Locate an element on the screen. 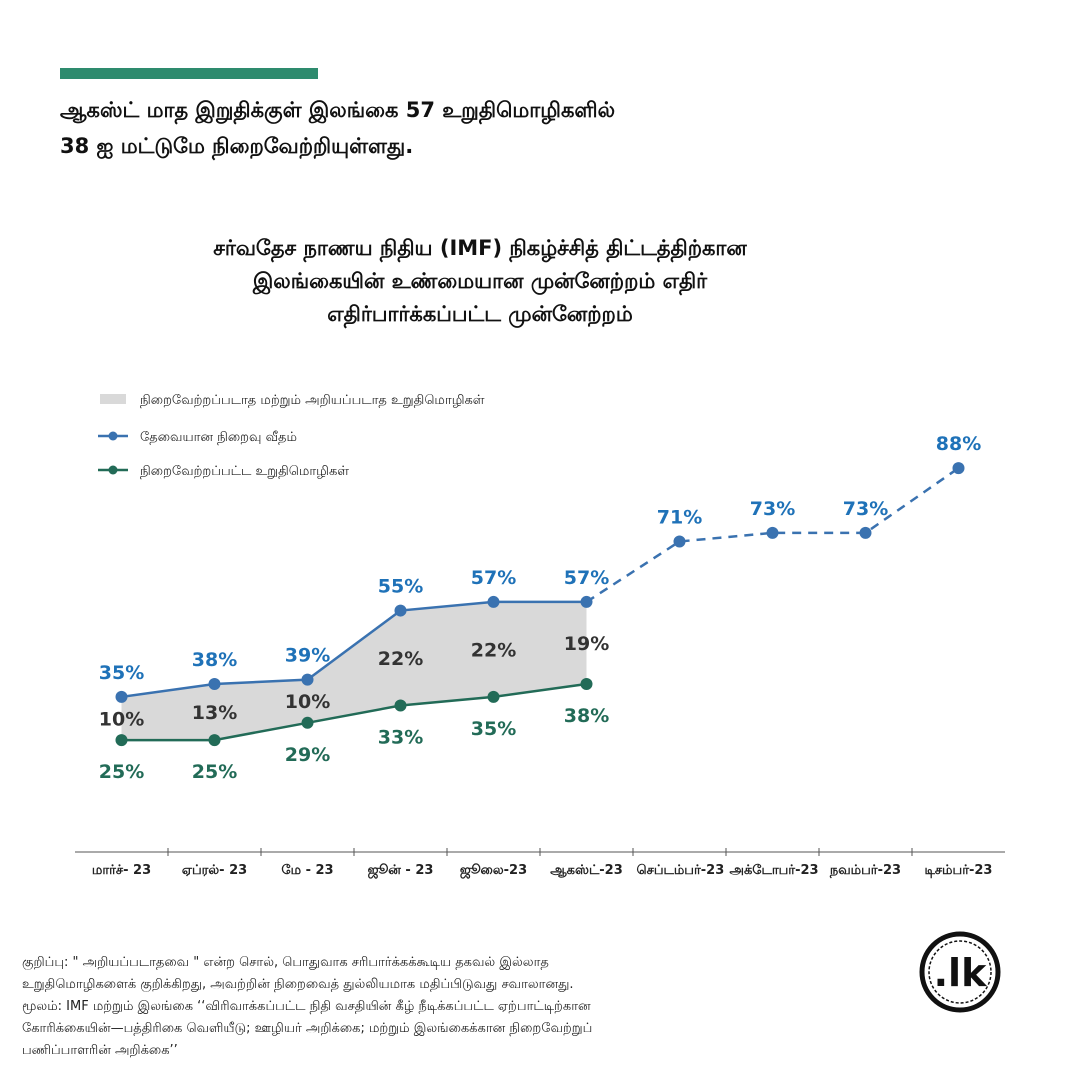 Image resolution: width=1080 pixels, height=1080 pixels. fulfilled-line is located at coordinates (354, 712).